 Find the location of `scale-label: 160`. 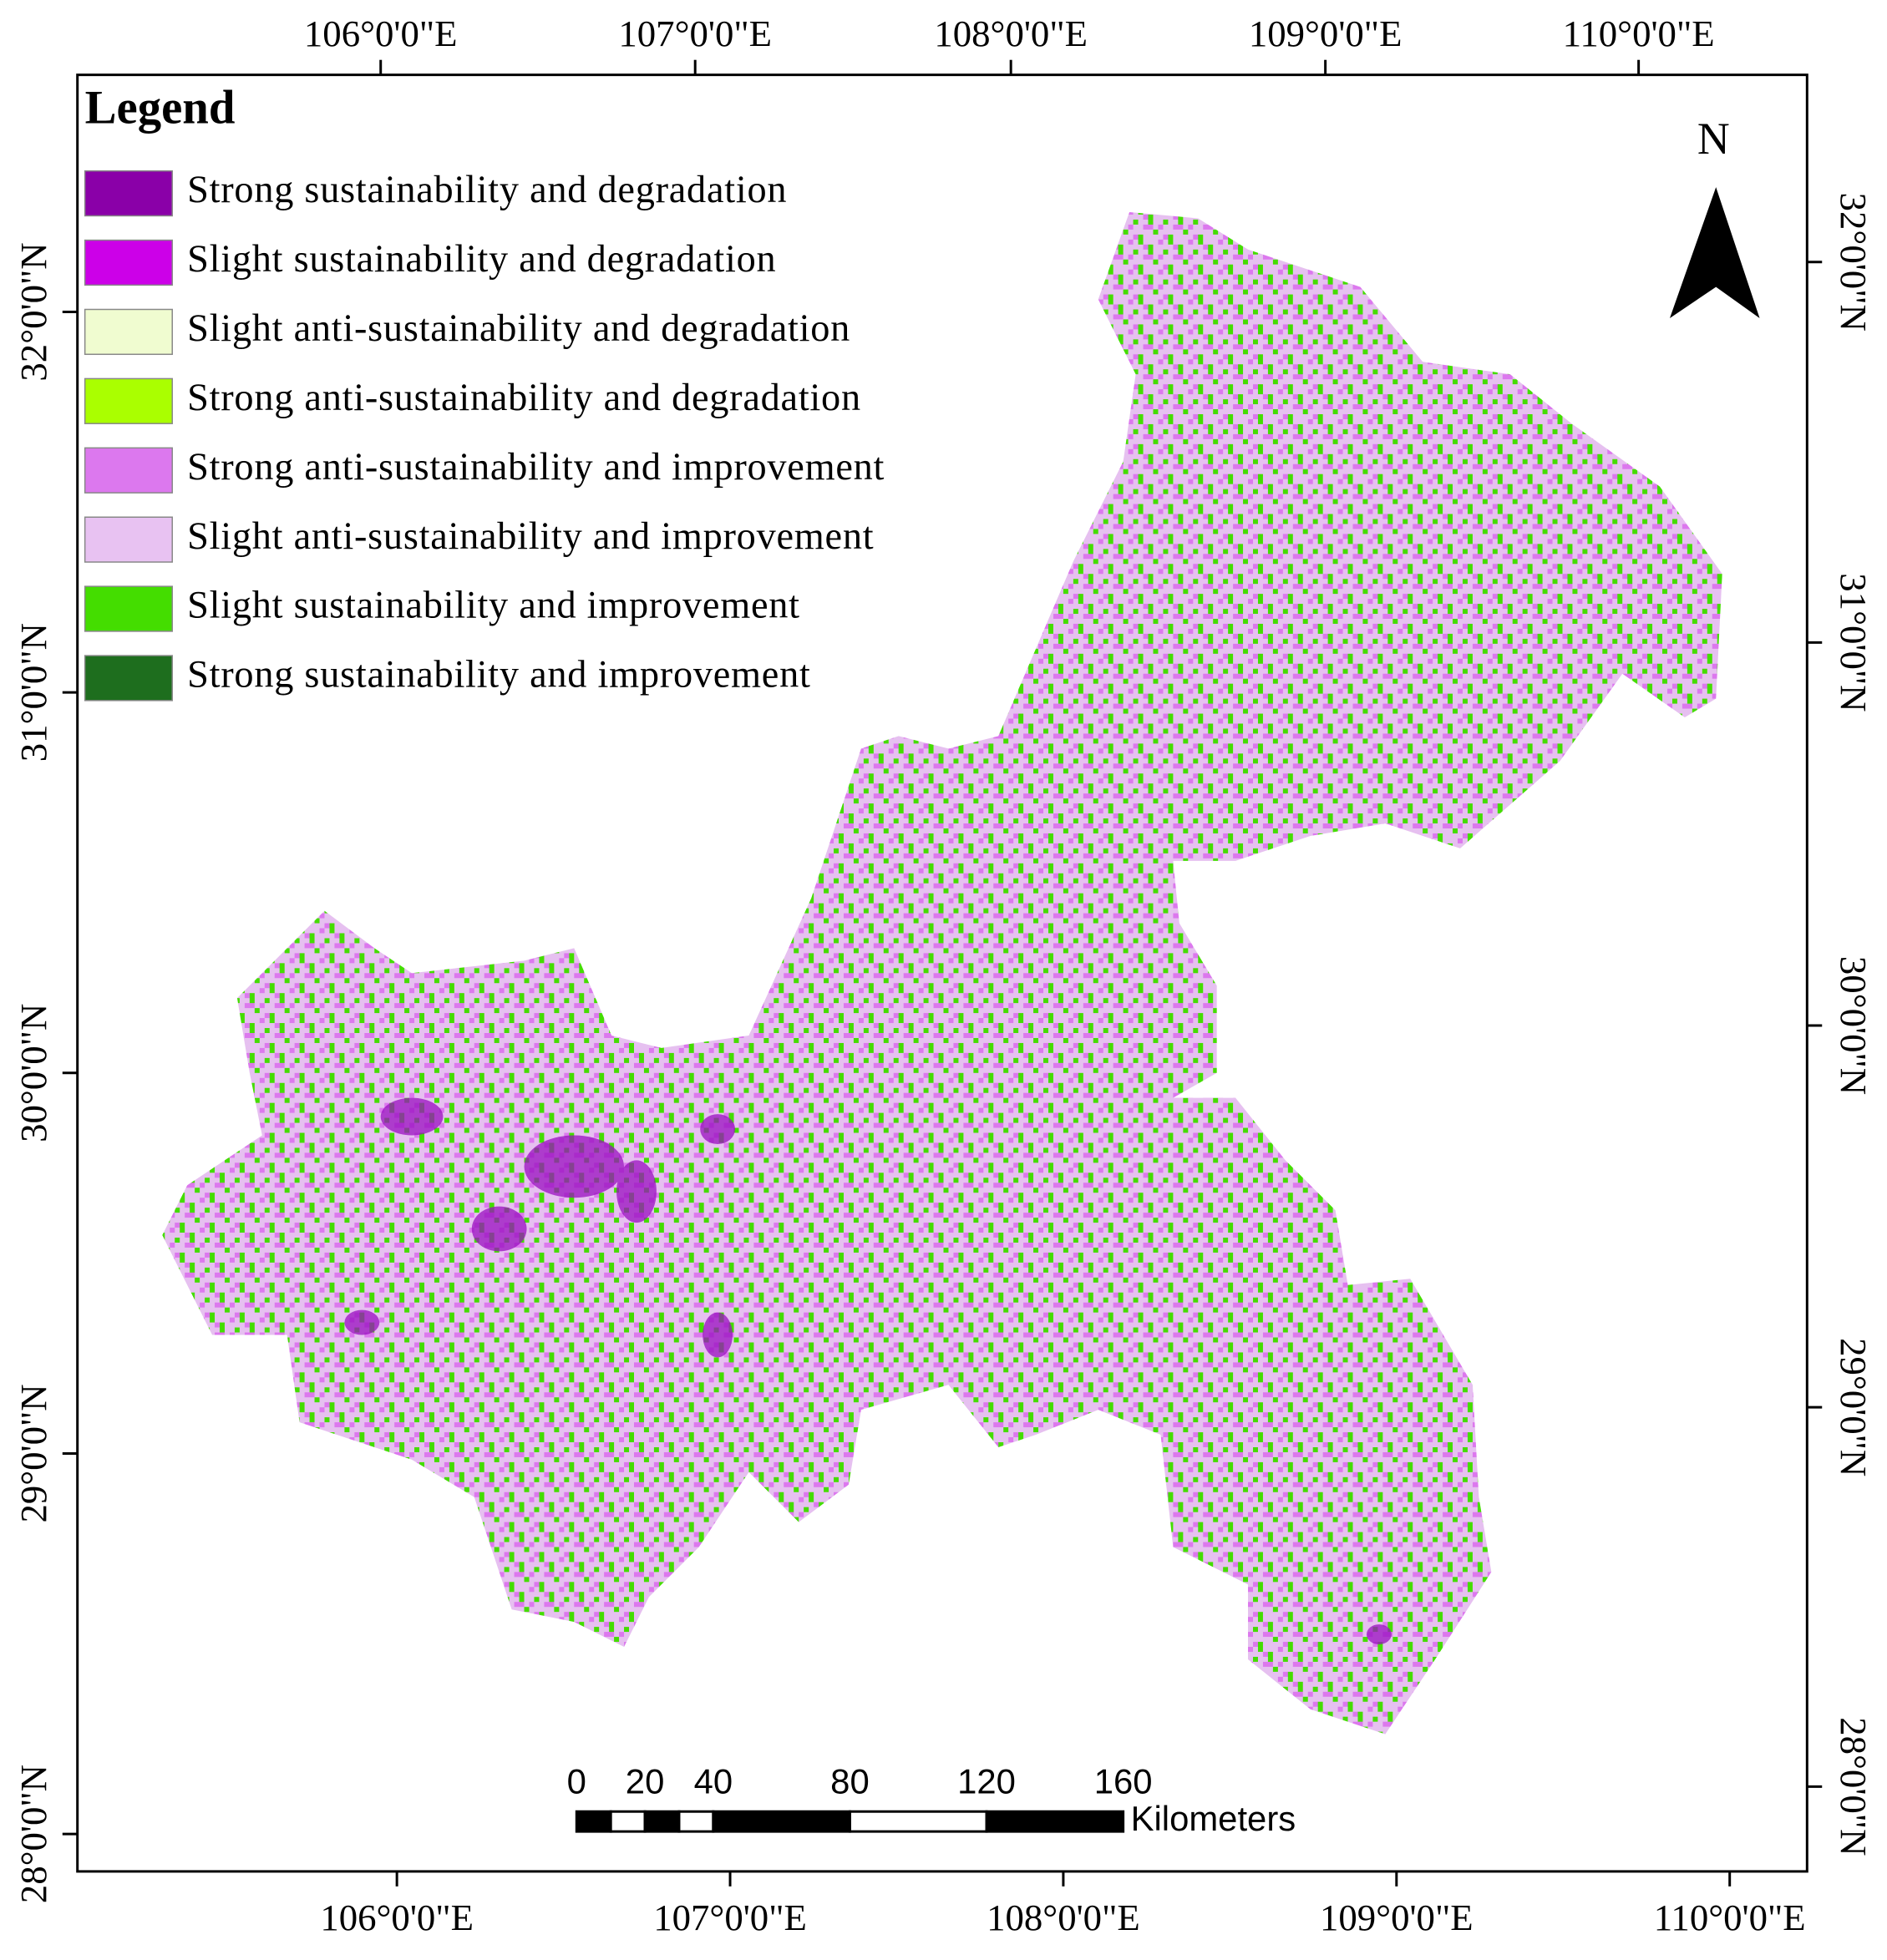

scale-label: 160 is located at coordinates (1123, 1780).